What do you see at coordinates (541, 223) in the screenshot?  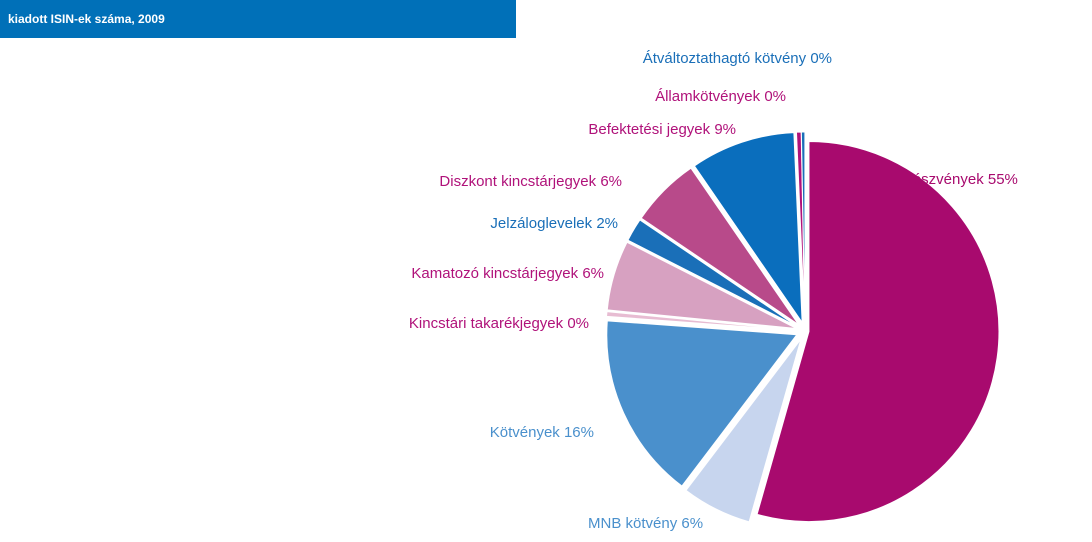 I see `slice-name: Jelzáloglevelek` at bounding box center [541, 223].